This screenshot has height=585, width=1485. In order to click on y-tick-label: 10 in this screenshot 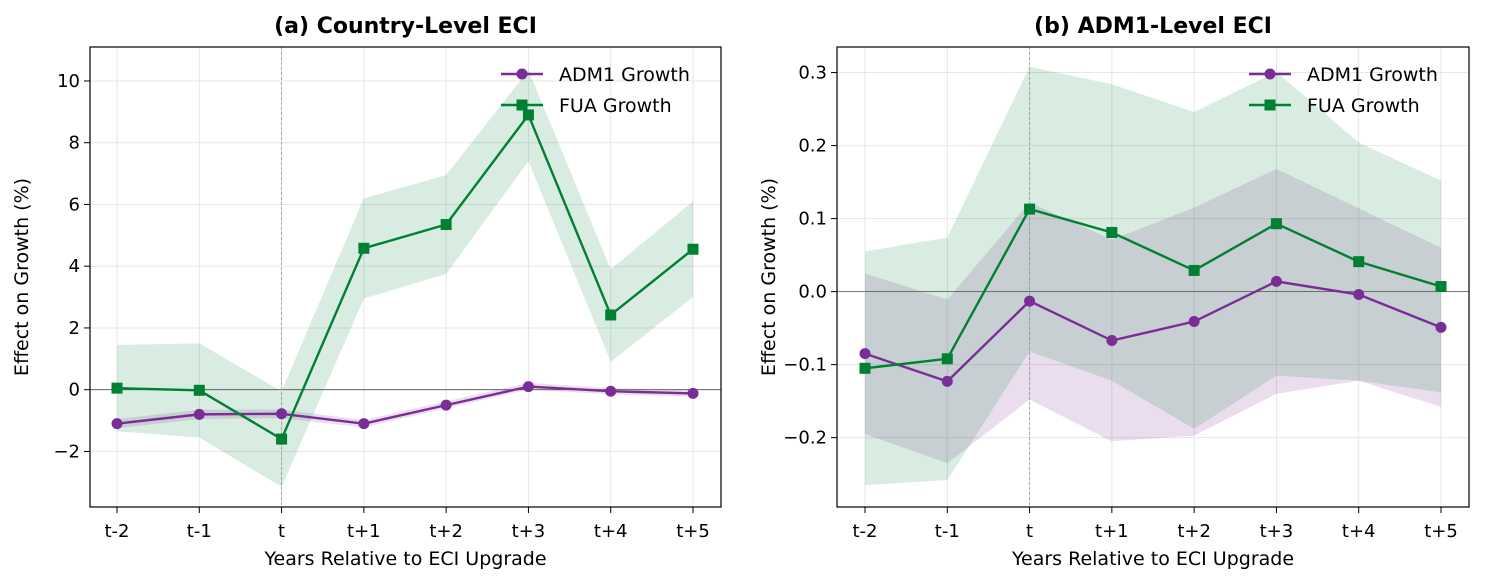, I will do `click(68, 81)`.